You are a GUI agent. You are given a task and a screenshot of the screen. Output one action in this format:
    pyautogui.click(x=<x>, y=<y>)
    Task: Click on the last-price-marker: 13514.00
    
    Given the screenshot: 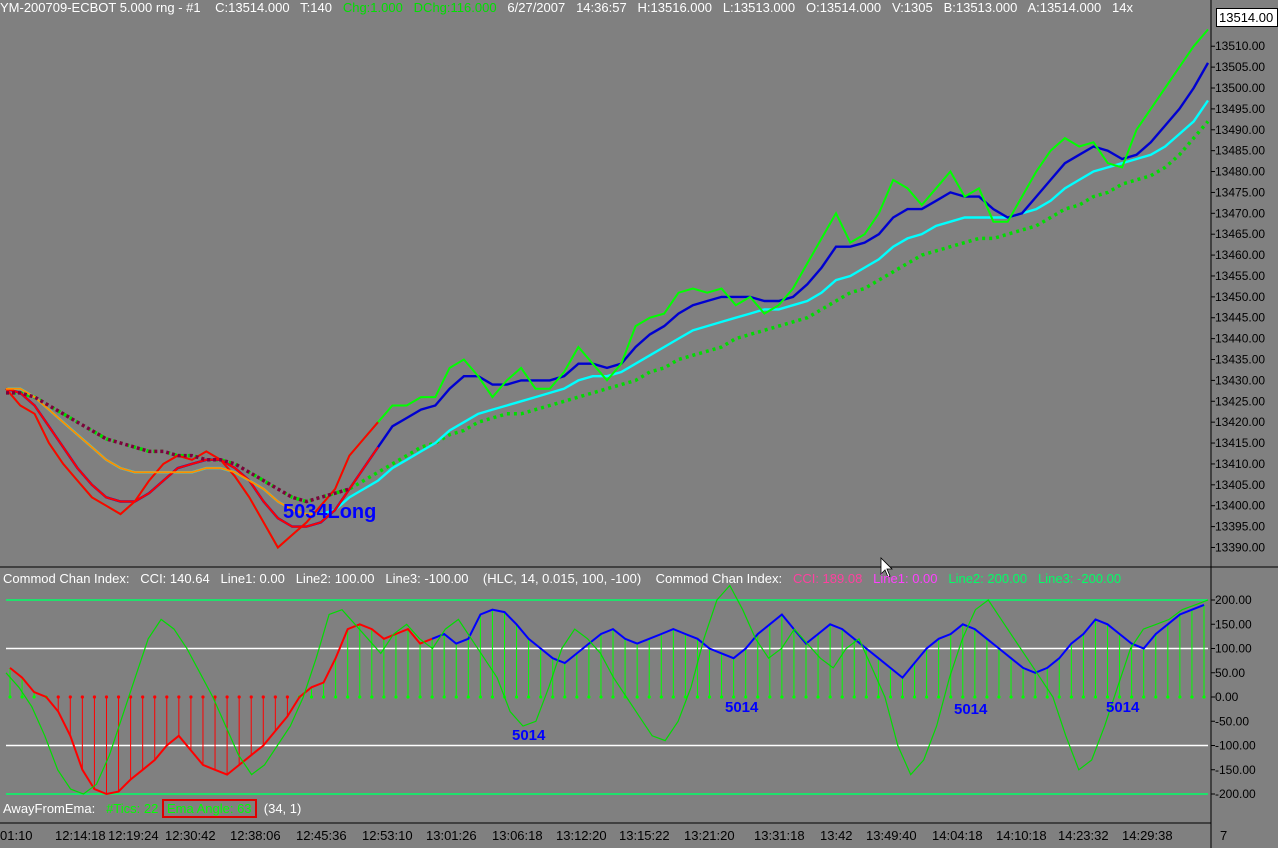 What is the action you would take?
    pyautogui.click(x=1247, y=17)
    